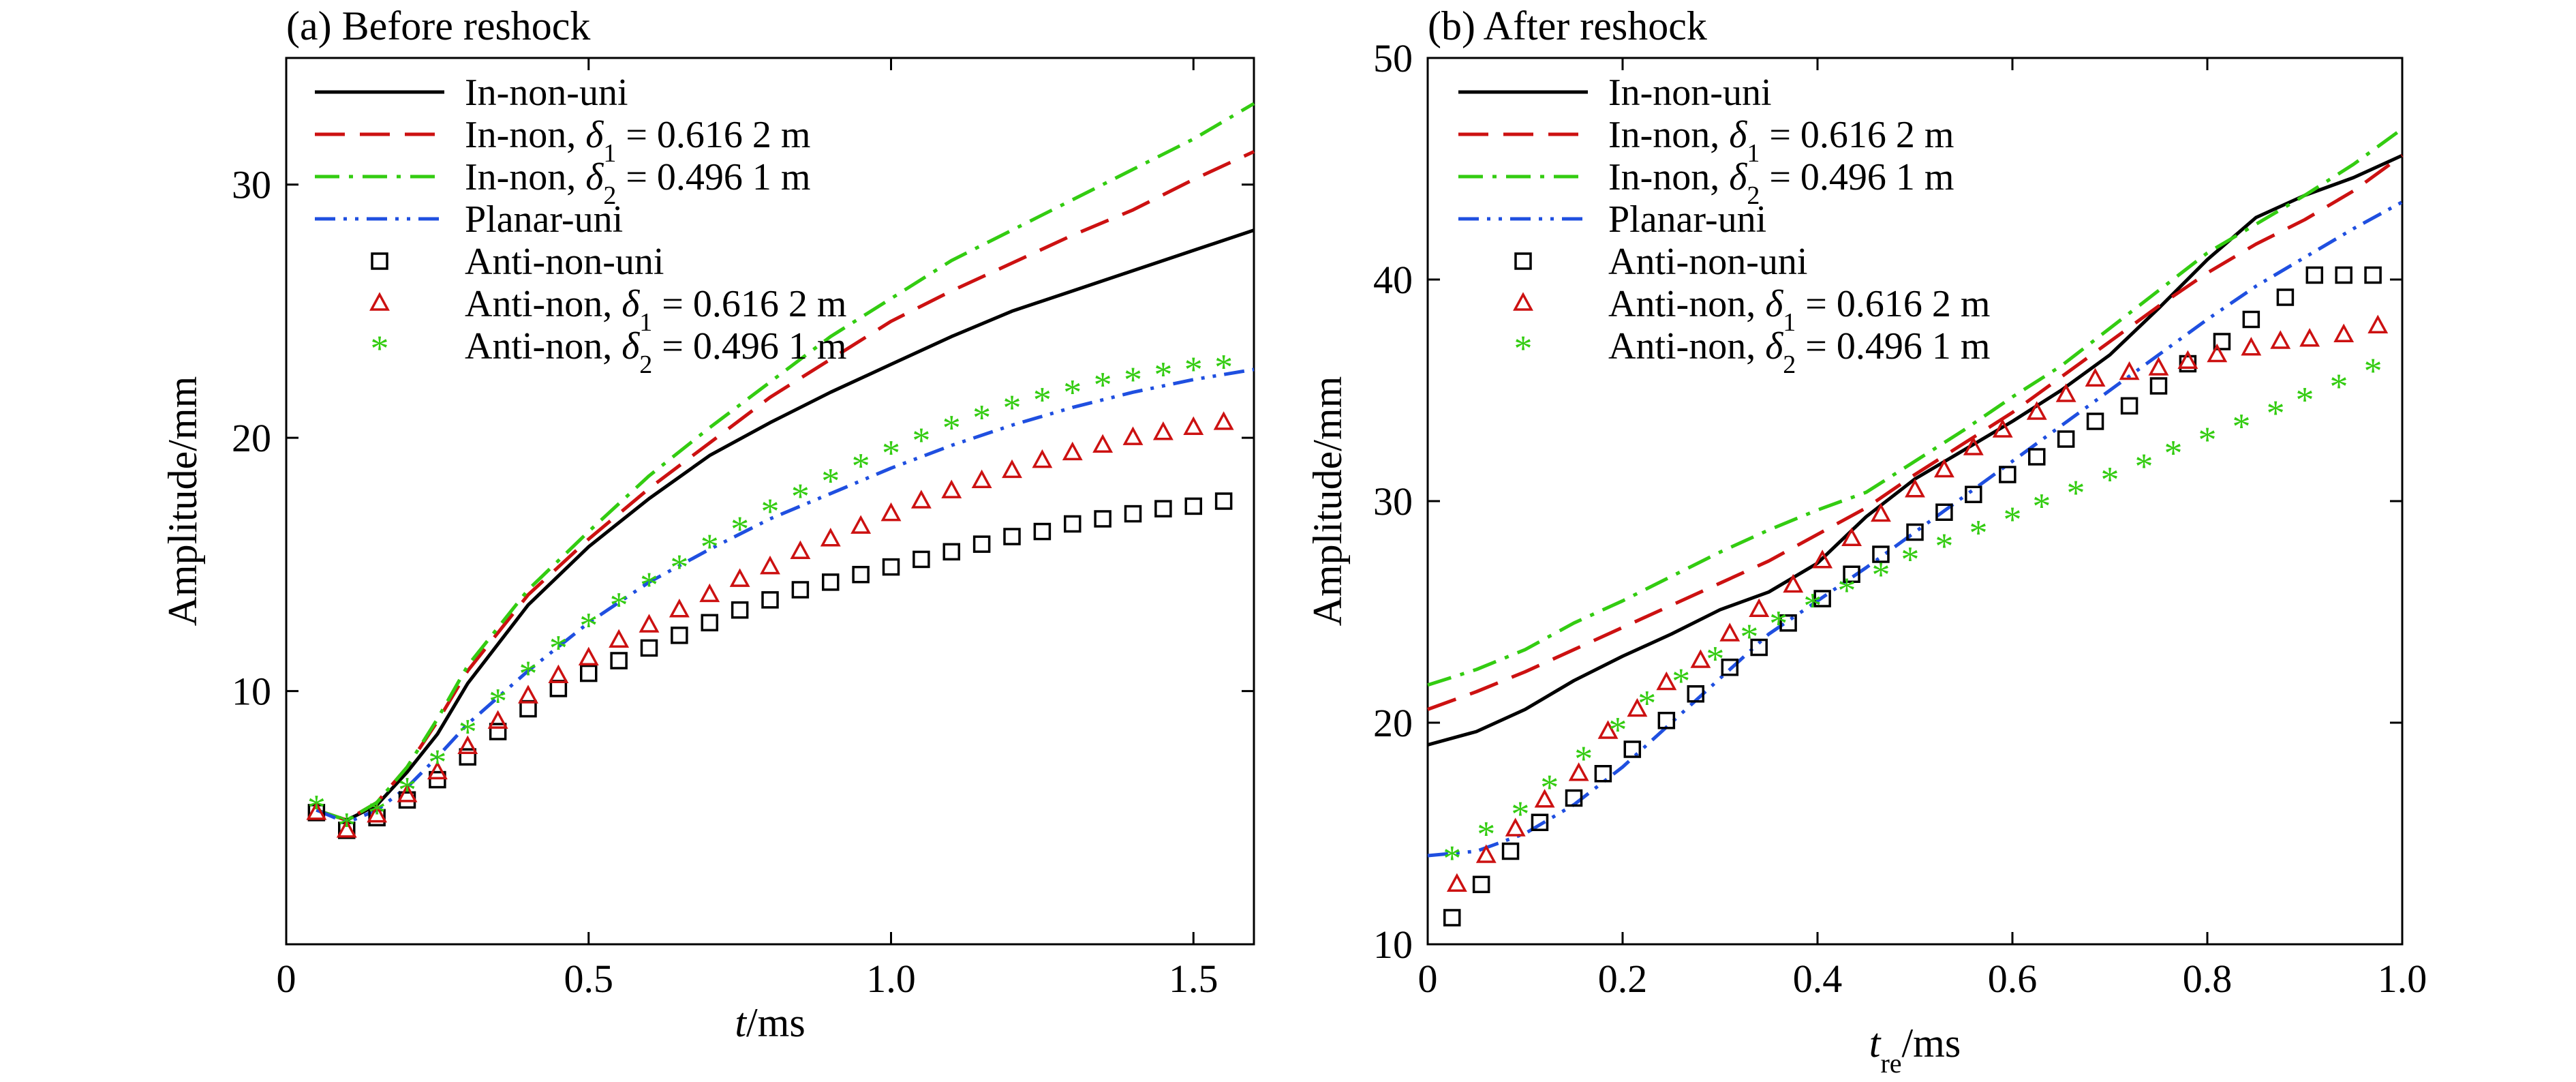  I want to click on panel-b-xlabel-unit: /ms, so click(1932, 1043).